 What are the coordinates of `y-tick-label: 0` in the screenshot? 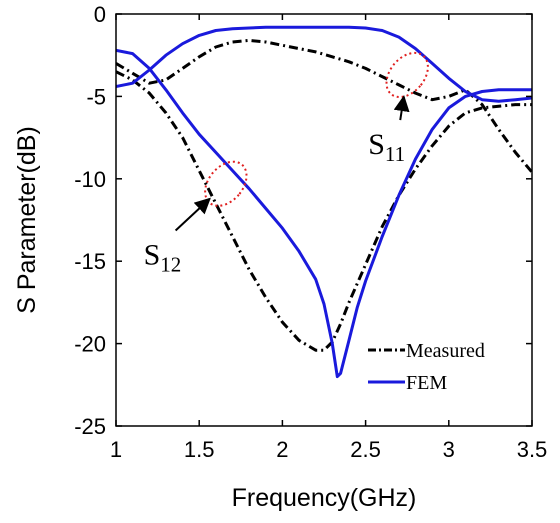 It's located at (100, 14).